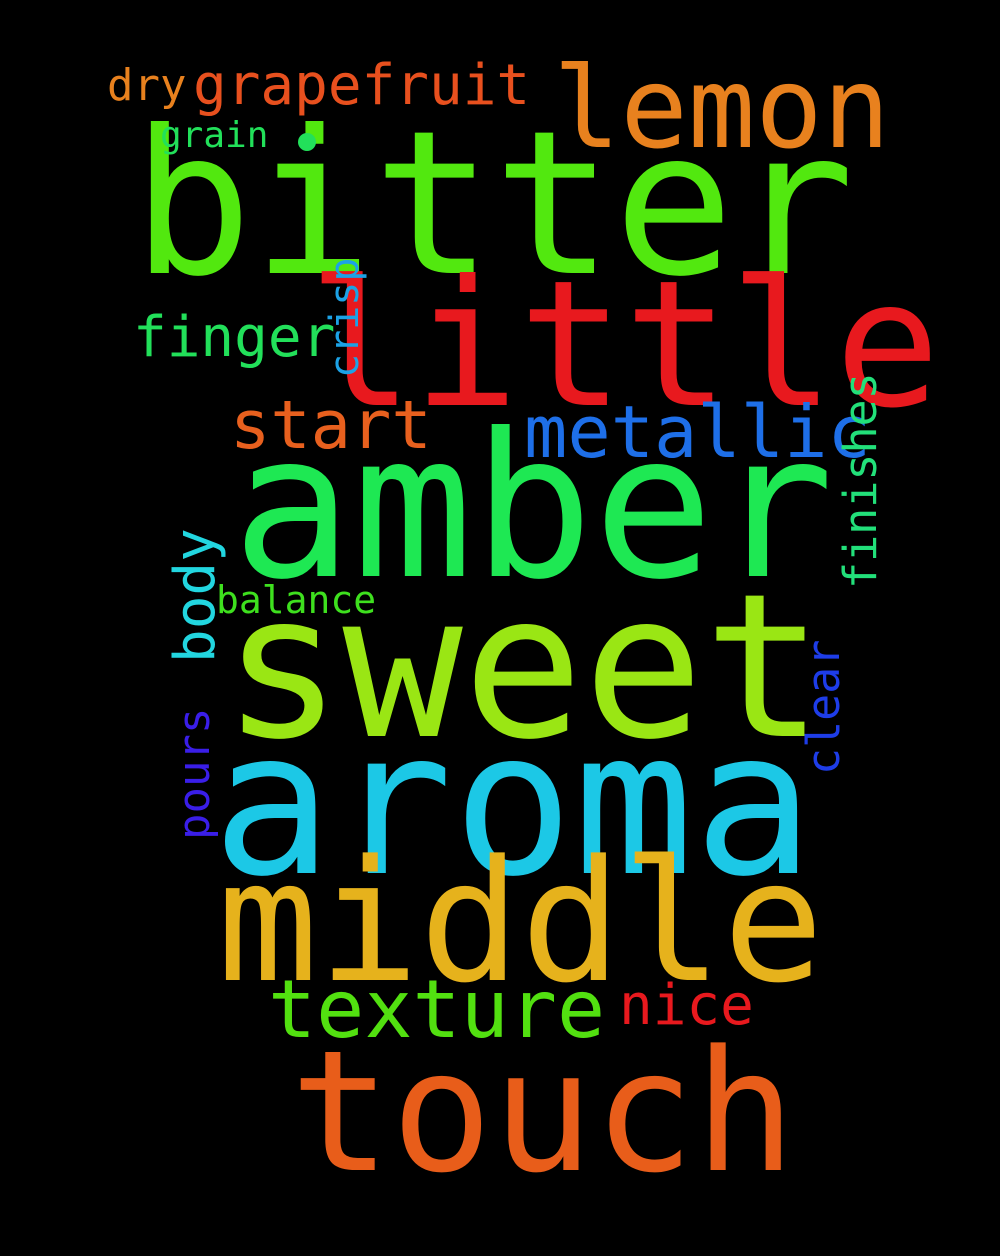  What do you see at coordinates (722, 109) in the screenshot?
I see `word-lemon: lemon` at bounding box center [722, 109].